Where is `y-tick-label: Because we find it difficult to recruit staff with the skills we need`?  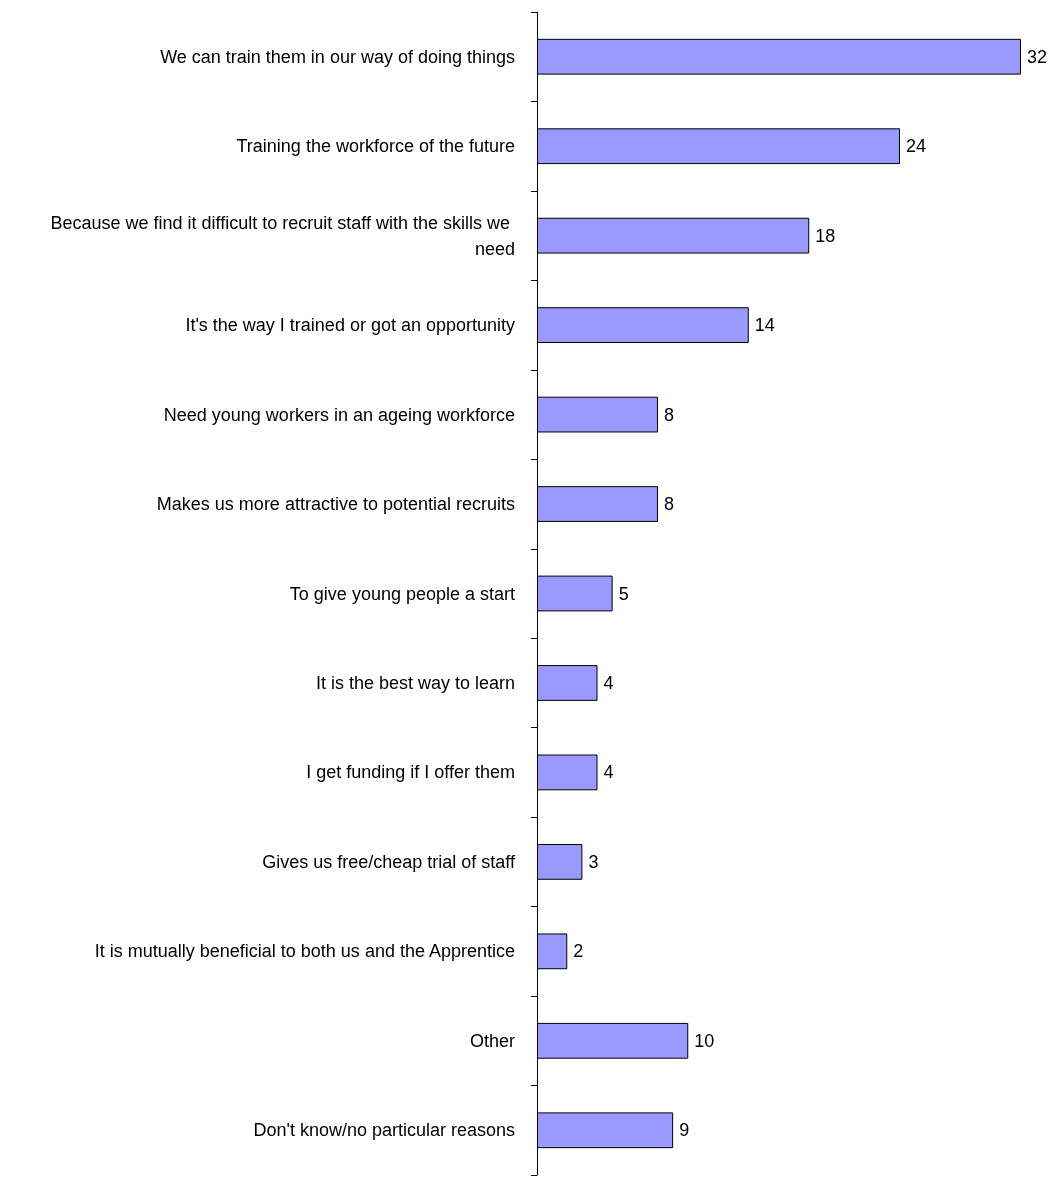
y-tick-label: Because we find it difficult to recruit staff with the skills we need is located at coordinates (282, 235).